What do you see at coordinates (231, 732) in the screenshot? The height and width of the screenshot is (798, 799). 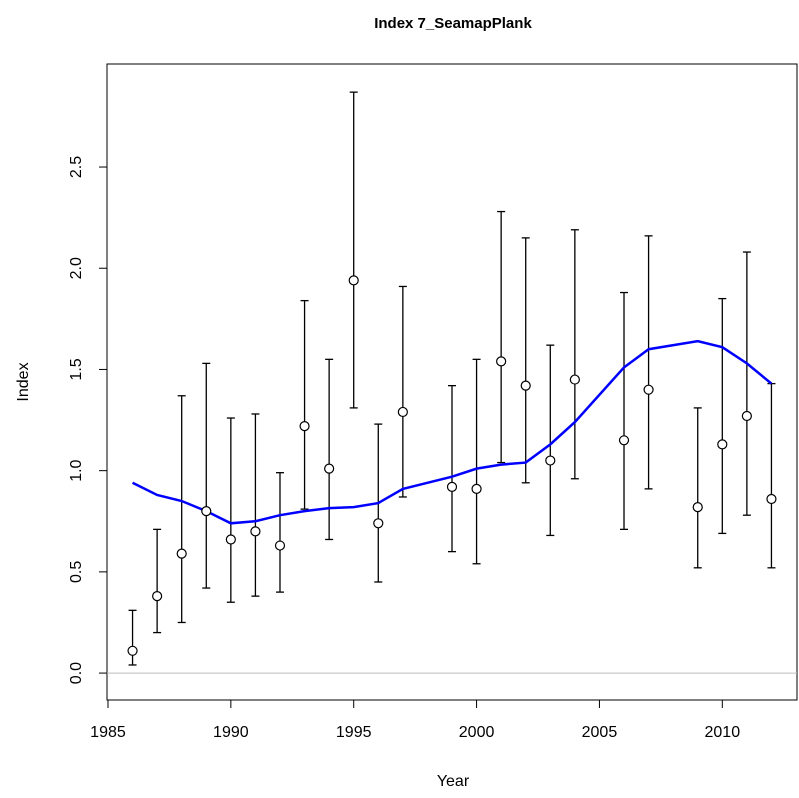 I see `x-tick-label: 1990` at bounding box center [231, 732].